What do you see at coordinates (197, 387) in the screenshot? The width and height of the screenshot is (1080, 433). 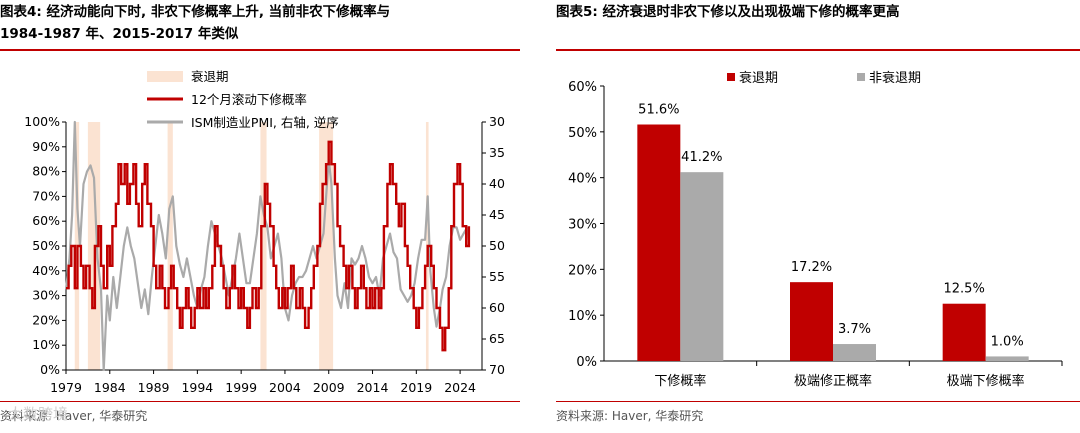 I see `x-tick-label: 1994` at bounding box center [197, 387].